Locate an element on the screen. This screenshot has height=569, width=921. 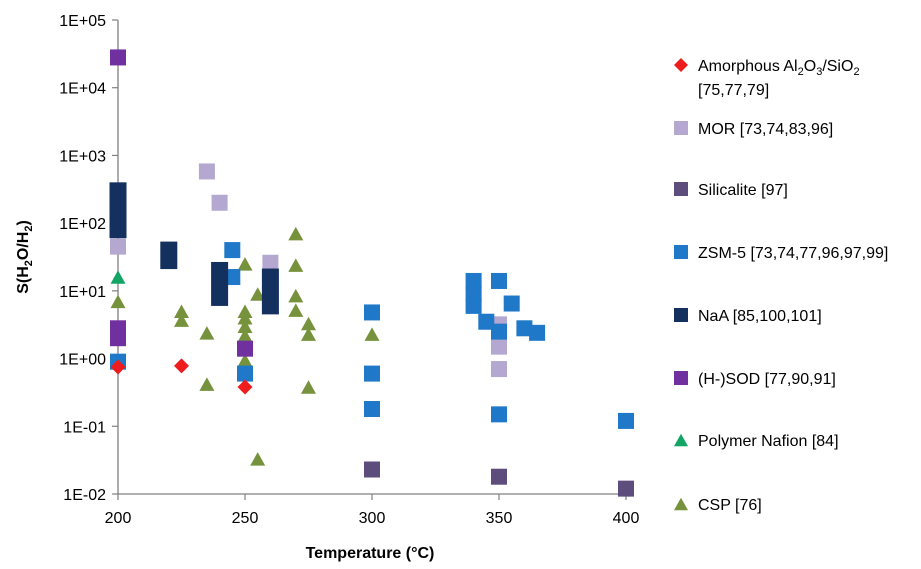
legend-label-silicalite: Silicalite [97] is located at coordinates (743, 190).